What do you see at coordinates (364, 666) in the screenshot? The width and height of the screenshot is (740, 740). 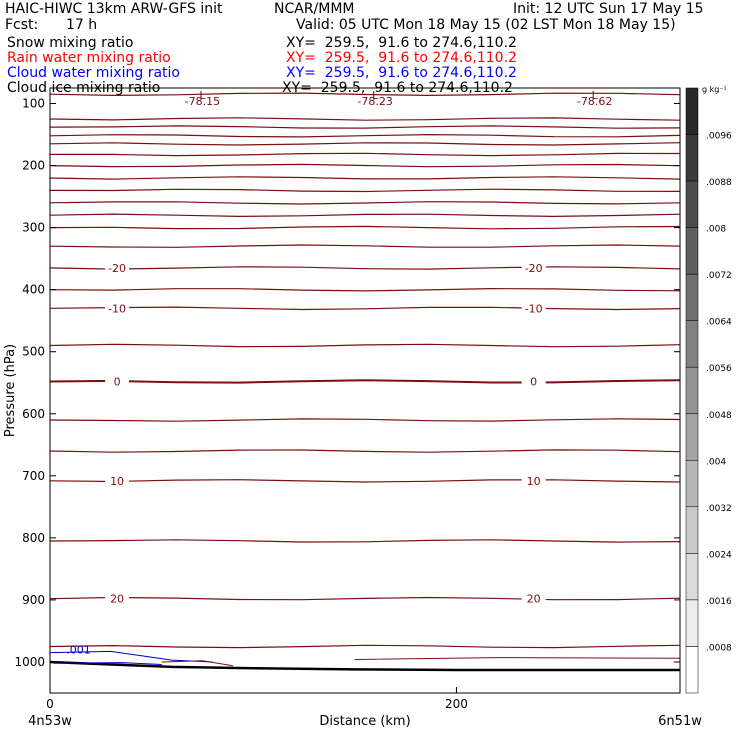 I see `ground-line` at bounding box center [364, 666].